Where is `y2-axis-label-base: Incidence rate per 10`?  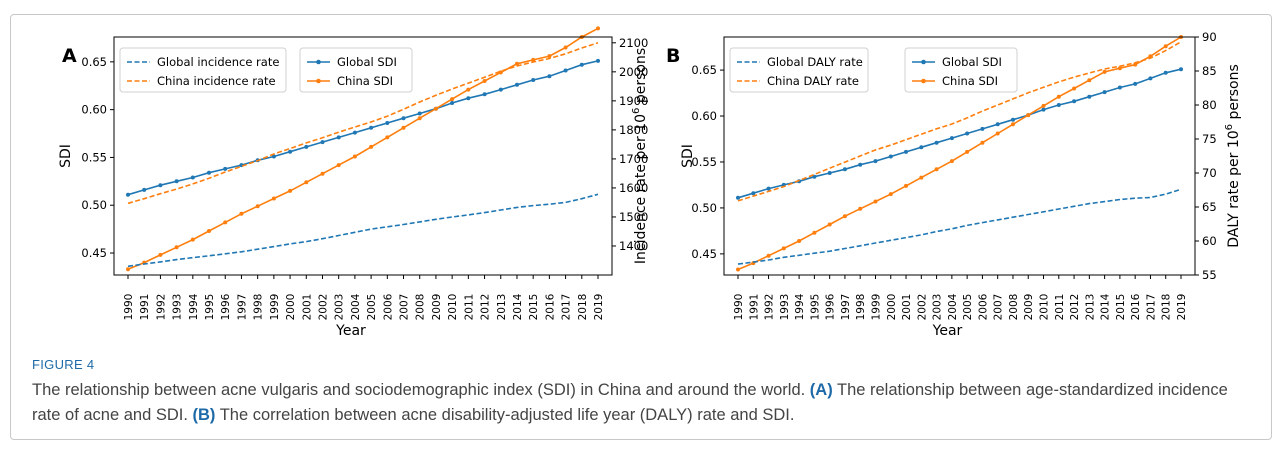 y2-axis-label-base: Incidence rate per 10 is located at coordinates (641, 189).